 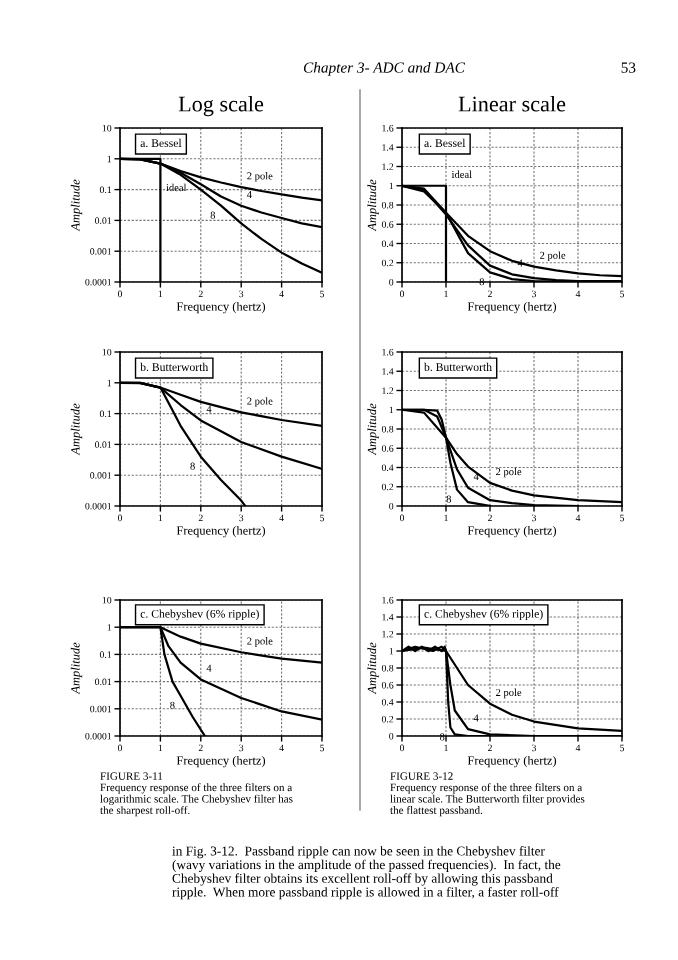 I want to click on chart-title: Linear scale, so click(x=512, y=103).